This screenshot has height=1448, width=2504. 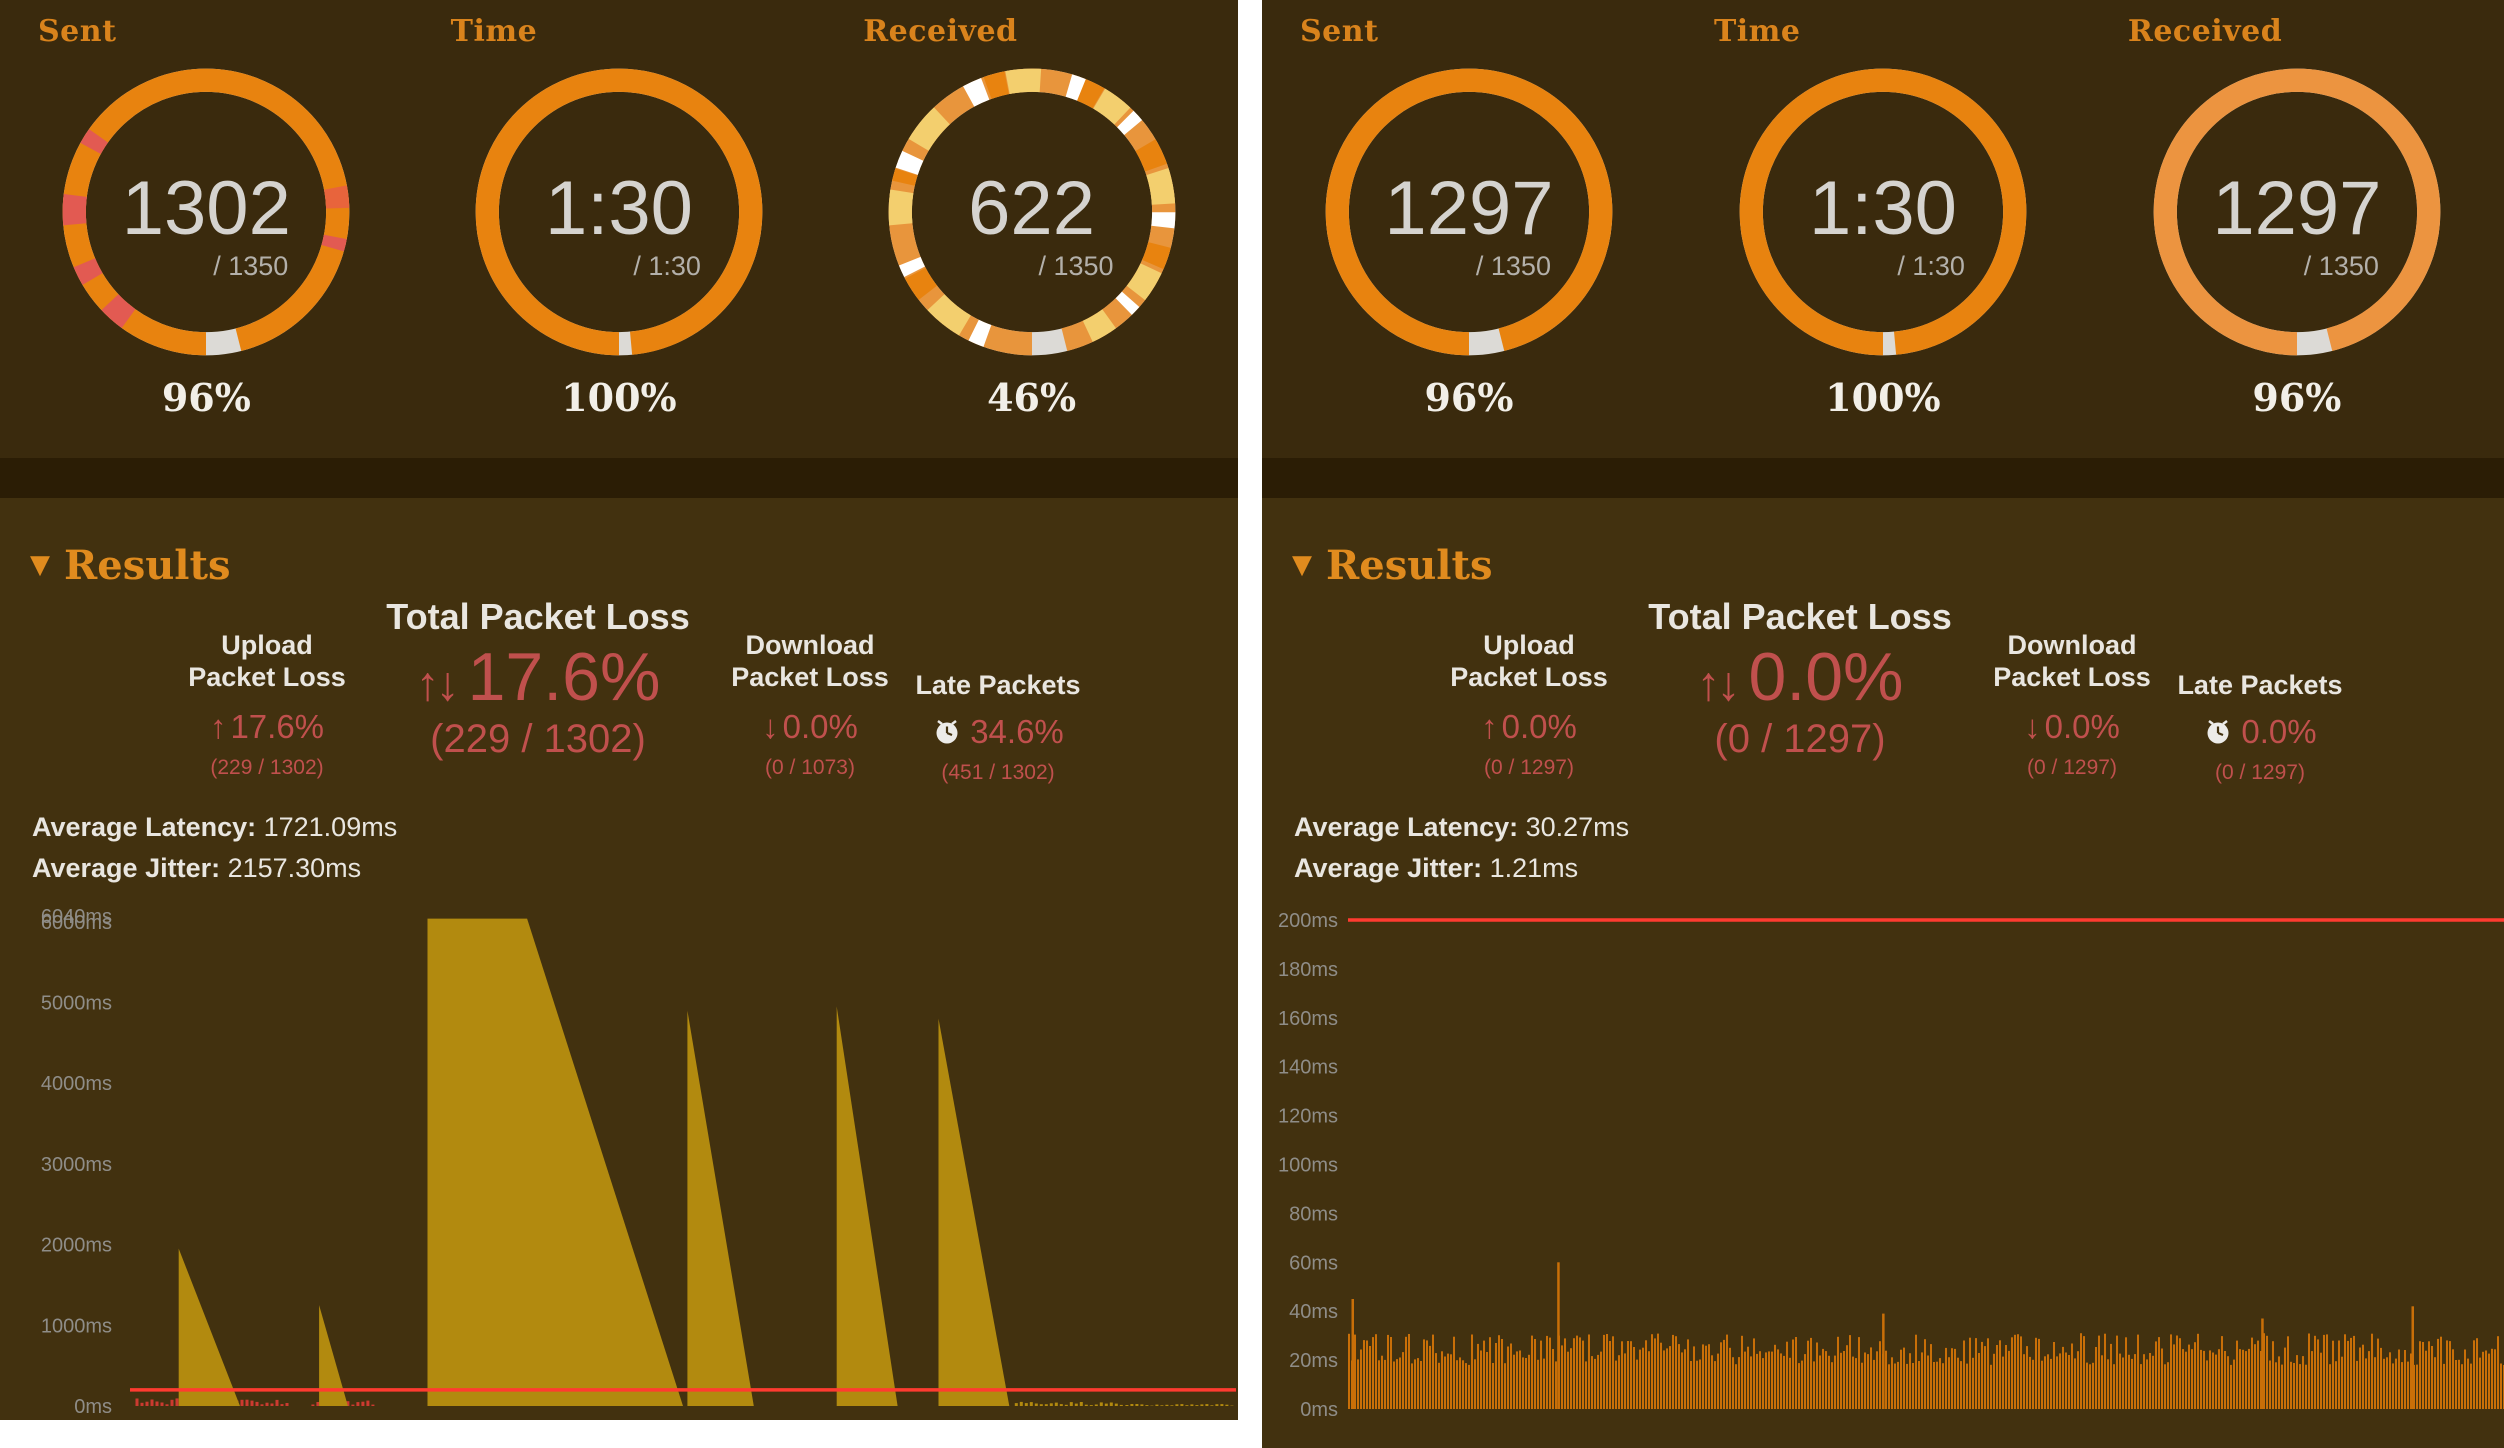 I want to click on download-loss-detail: (0 / 1297), so click(x=2072, y=767).